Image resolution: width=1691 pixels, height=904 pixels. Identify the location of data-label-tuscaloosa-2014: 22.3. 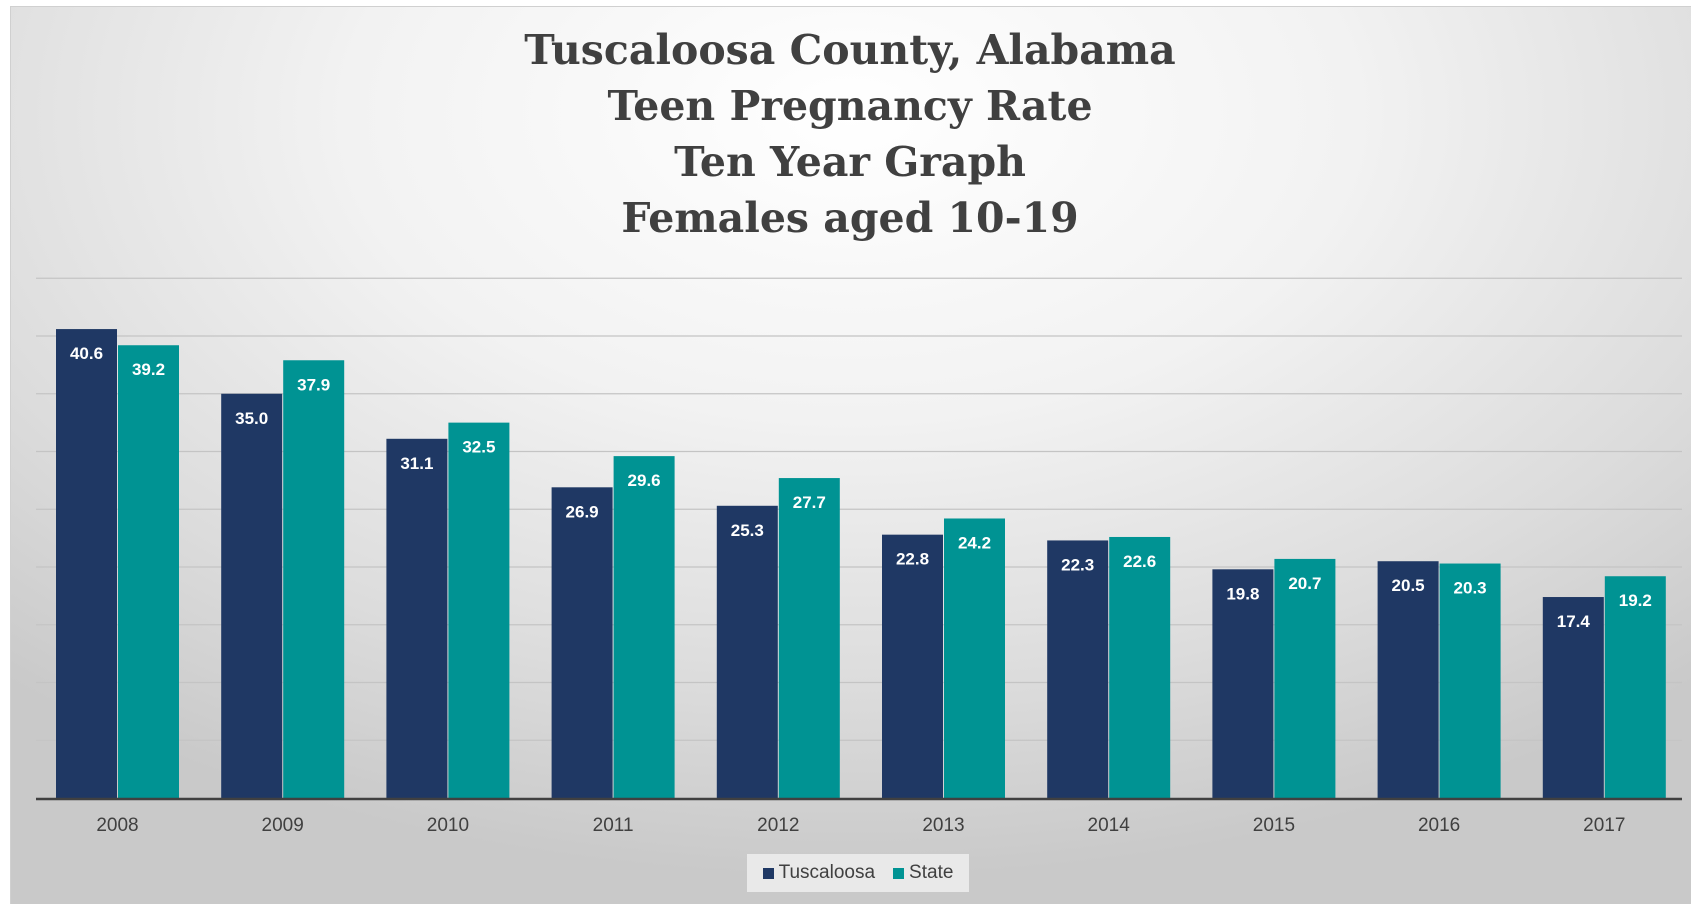
(1077, 564).